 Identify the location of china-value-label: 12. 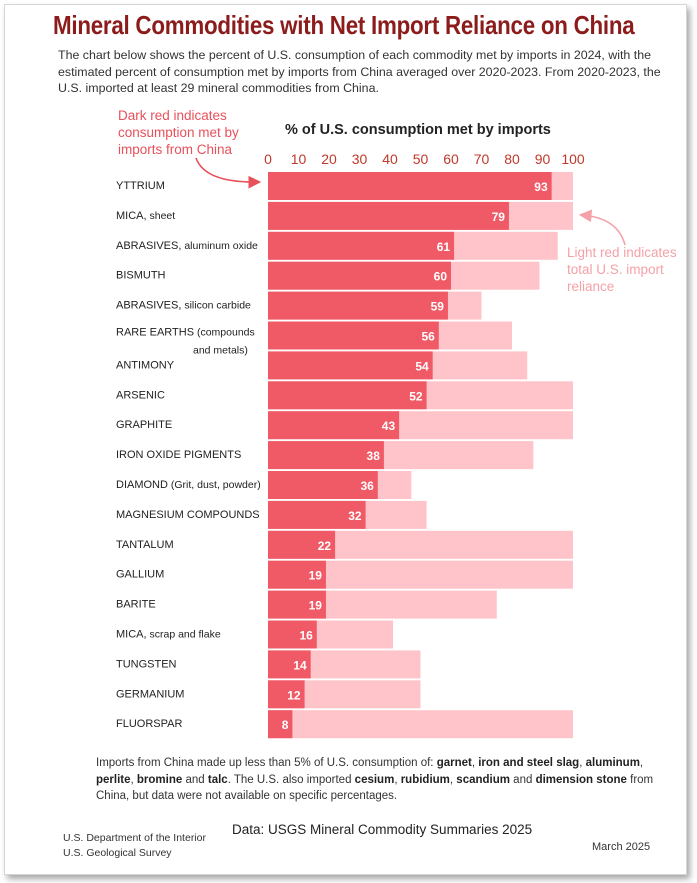
(294, 695).